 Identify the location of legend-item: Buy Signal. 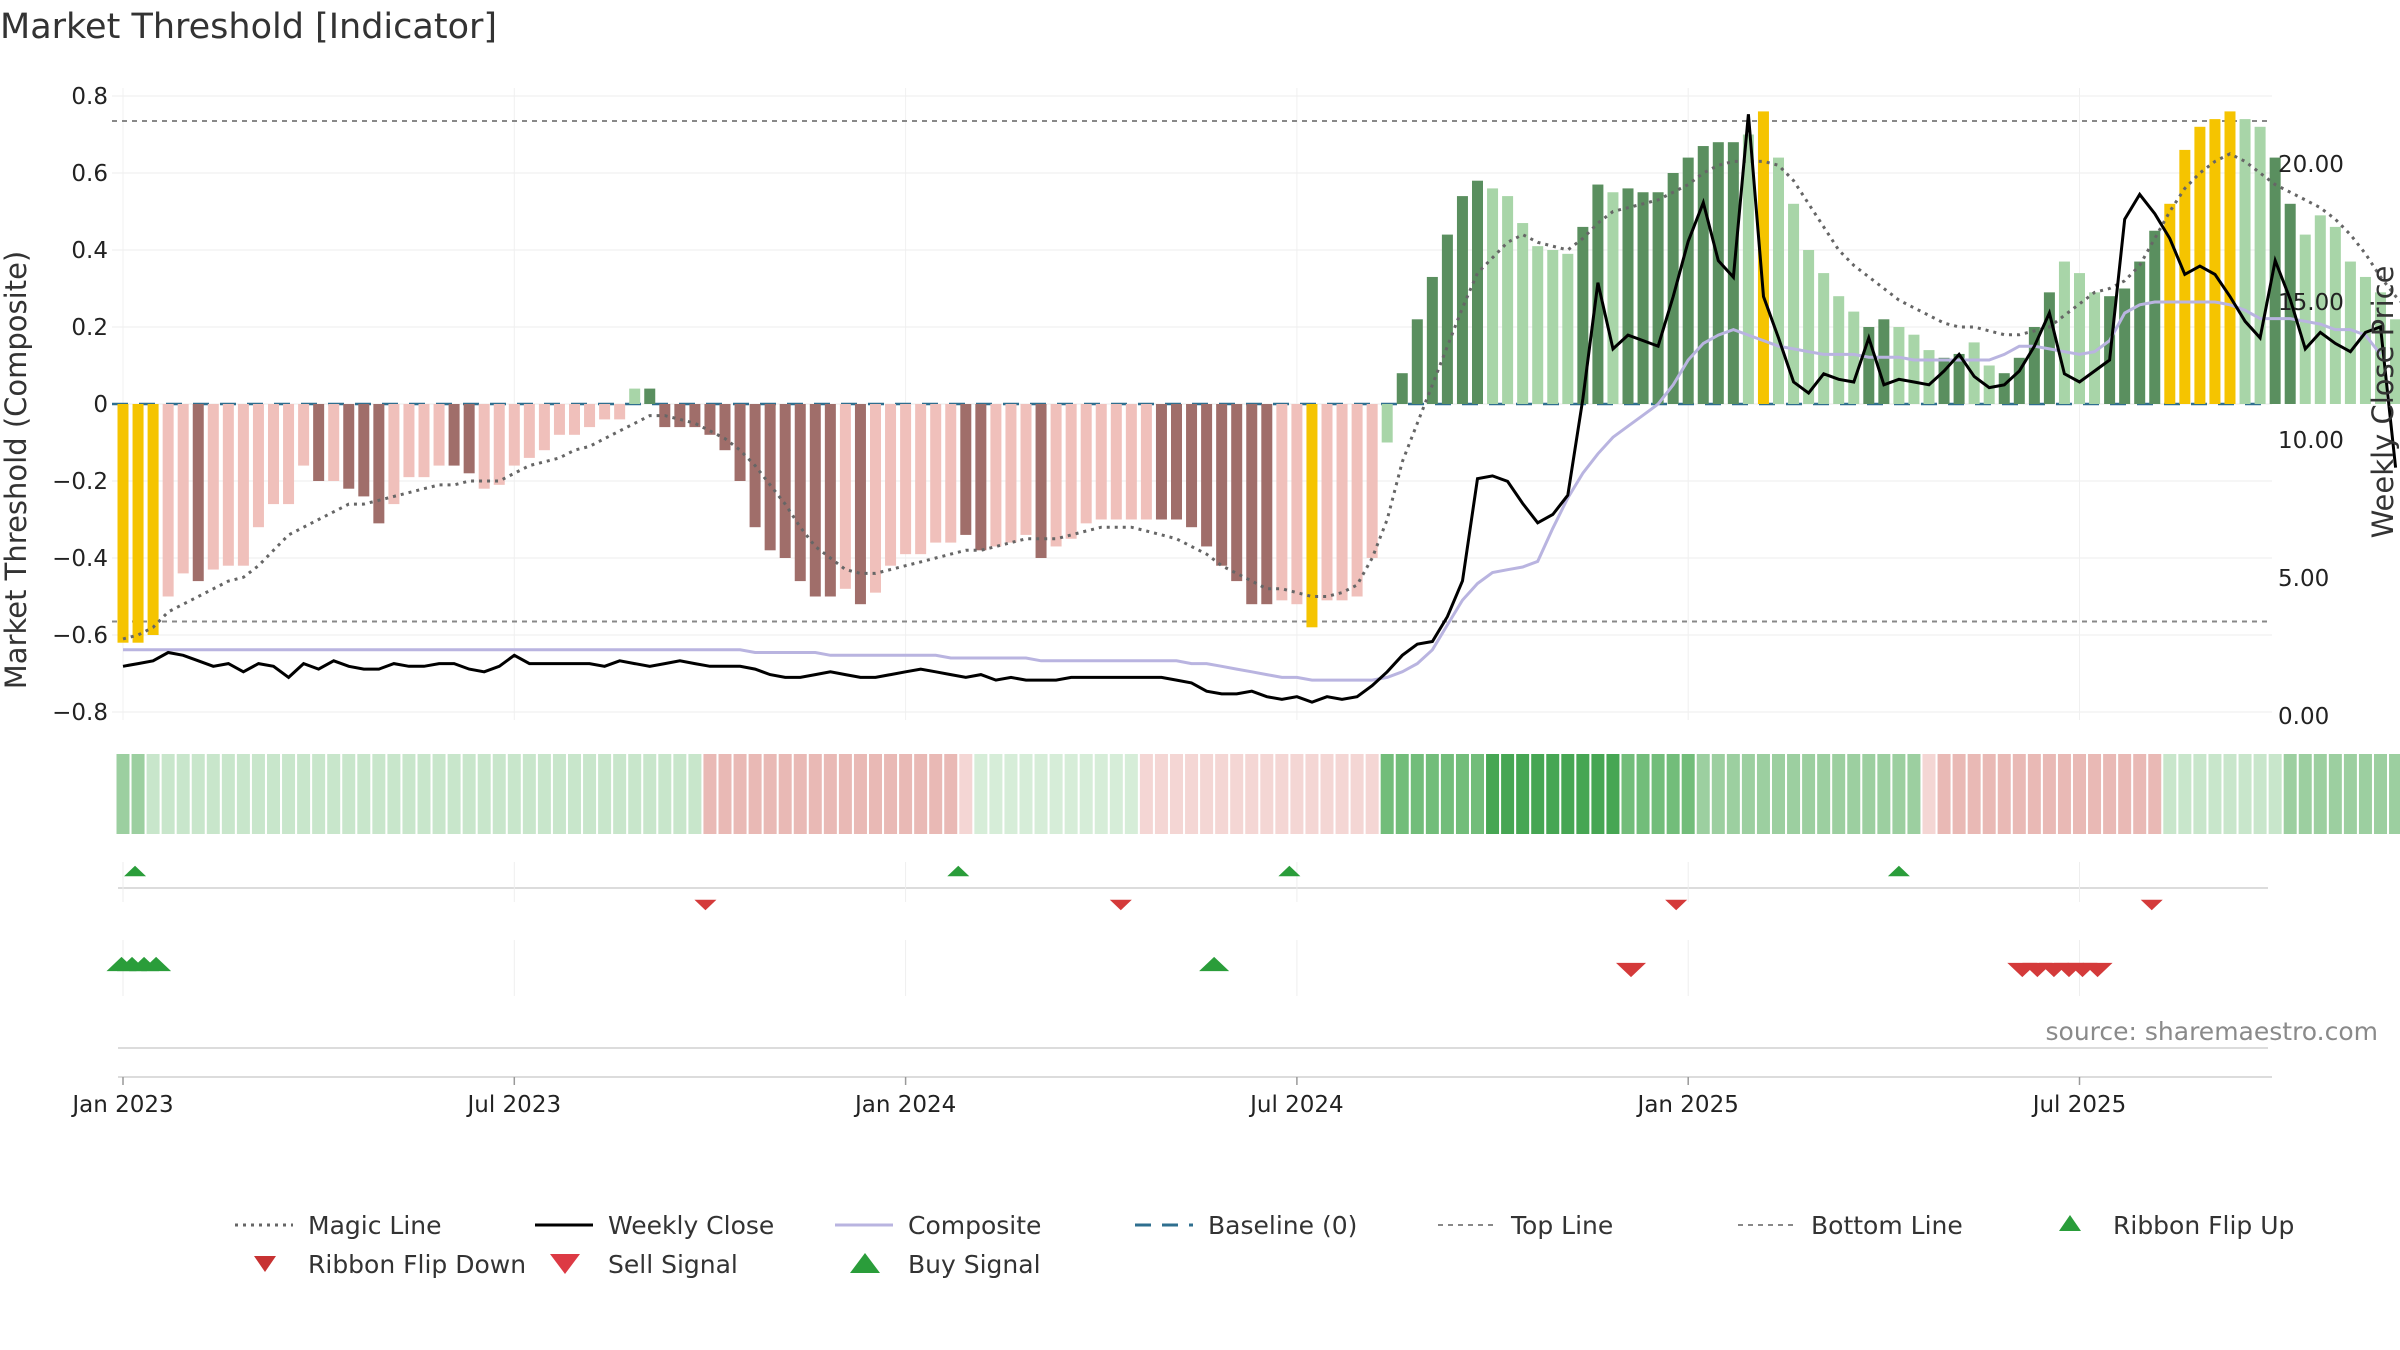
(945, 1264).